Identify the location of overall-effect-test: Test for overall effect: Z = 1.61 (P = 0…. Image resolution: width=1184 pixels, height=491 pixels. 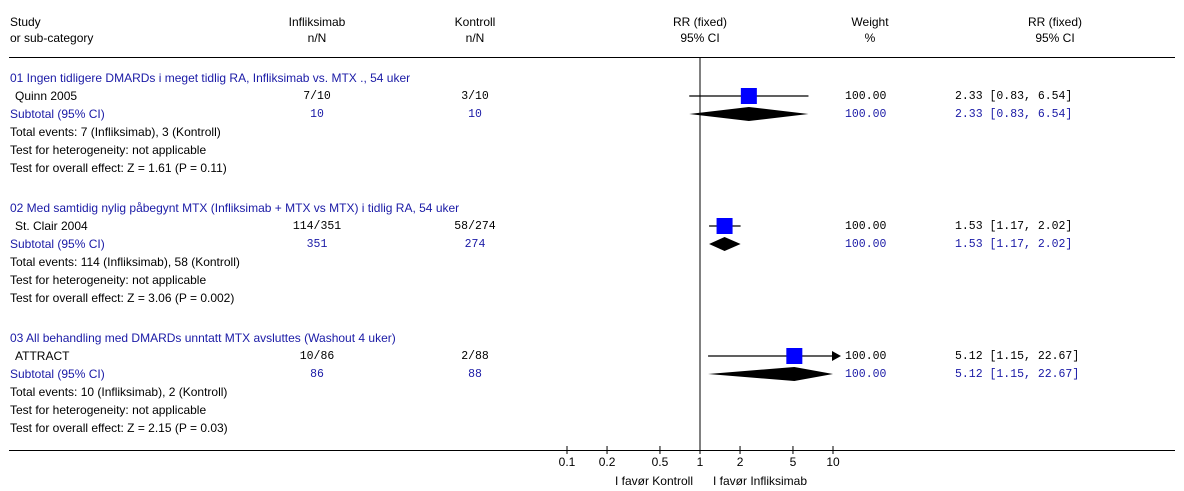
(118, 168).